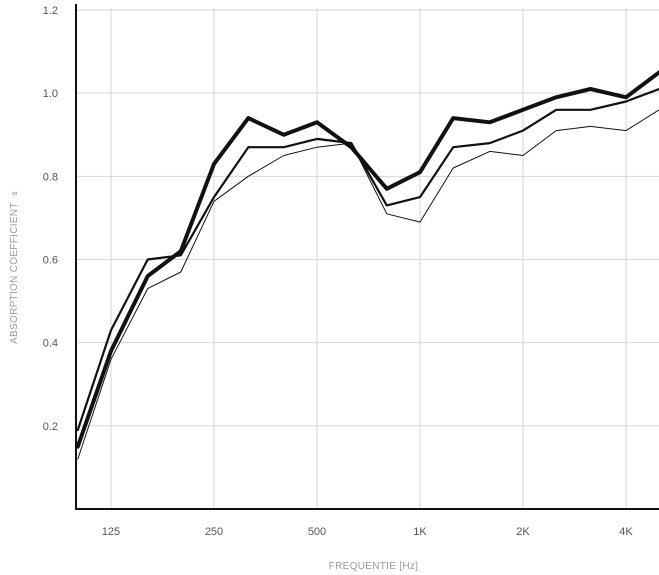  I want to click on y-tick-label: 0.6, so click(50, 261).